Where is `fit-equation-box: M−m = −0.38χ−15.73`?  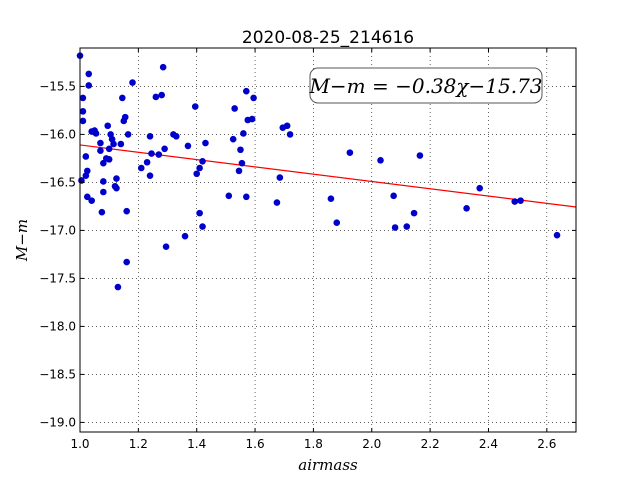 fit-equation-box: M−m = −0.38χ−15.73 is located at coordinates (425, 85).